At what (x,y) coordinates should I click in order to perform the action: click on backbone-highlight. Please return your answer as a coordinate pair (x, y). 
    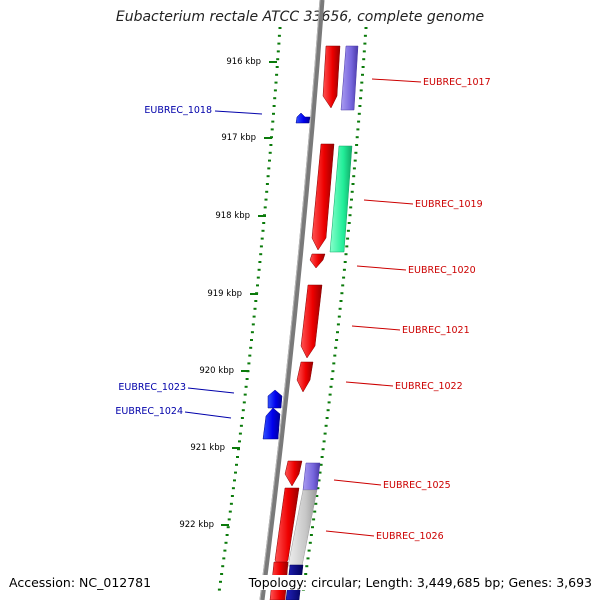
    Looking at the image, I should click on (290, 300).